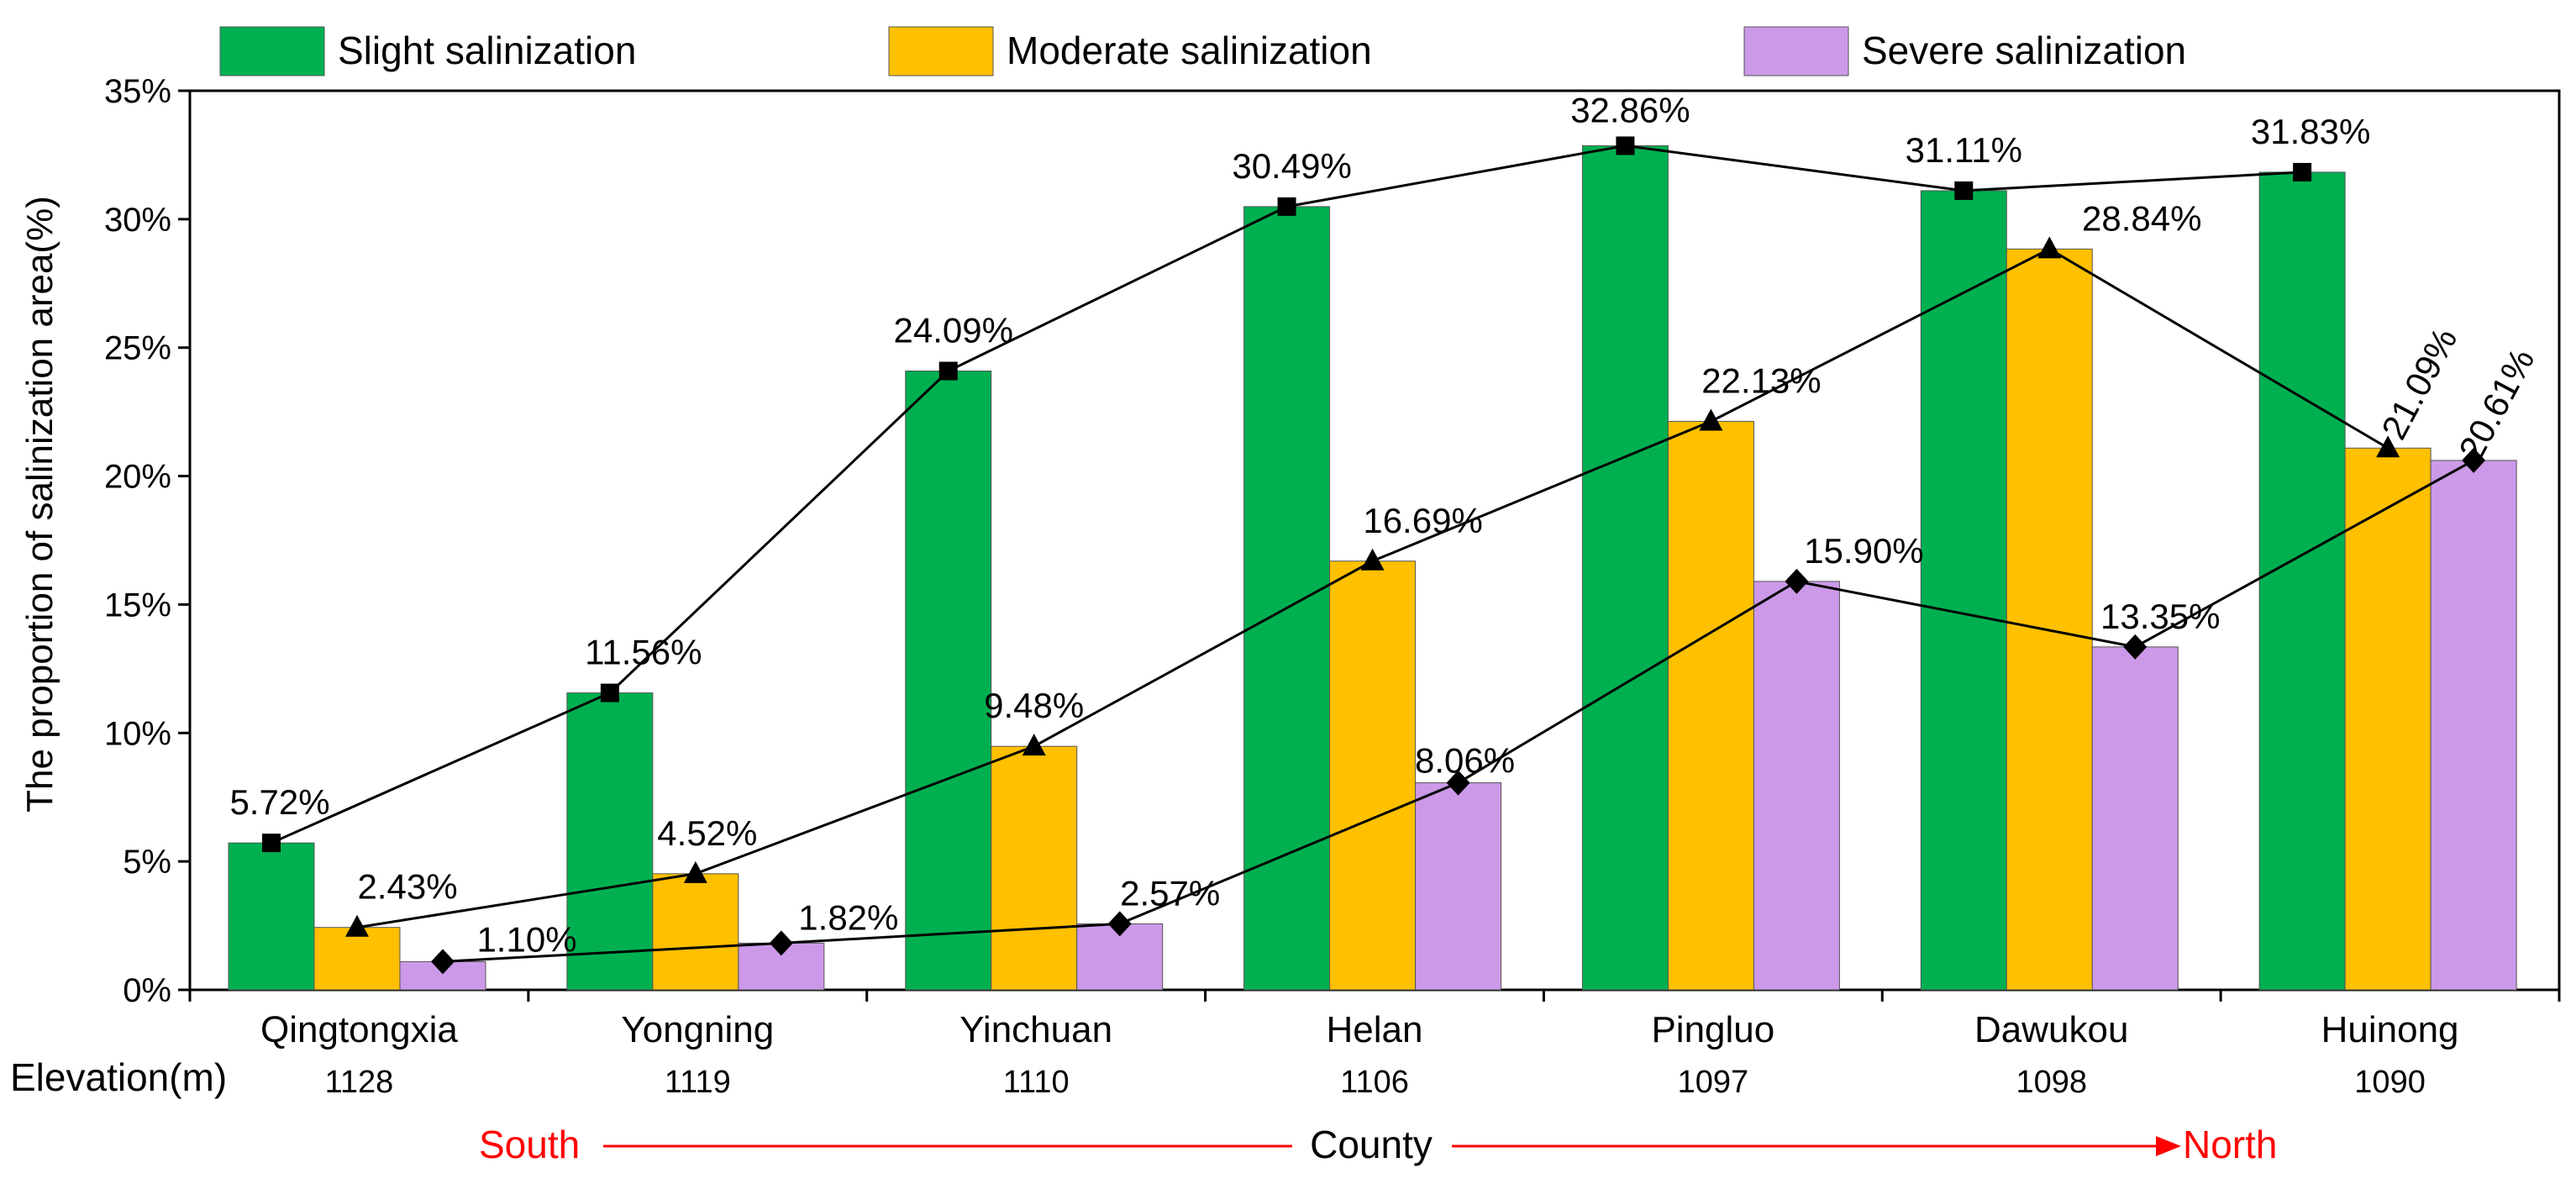 The height and width of the screenshot is (1189, 2576). What do you see at coordinates (137, 348) in the screenshot?
I see `y-tick-label: 25%` at bounding box center [137, 348].